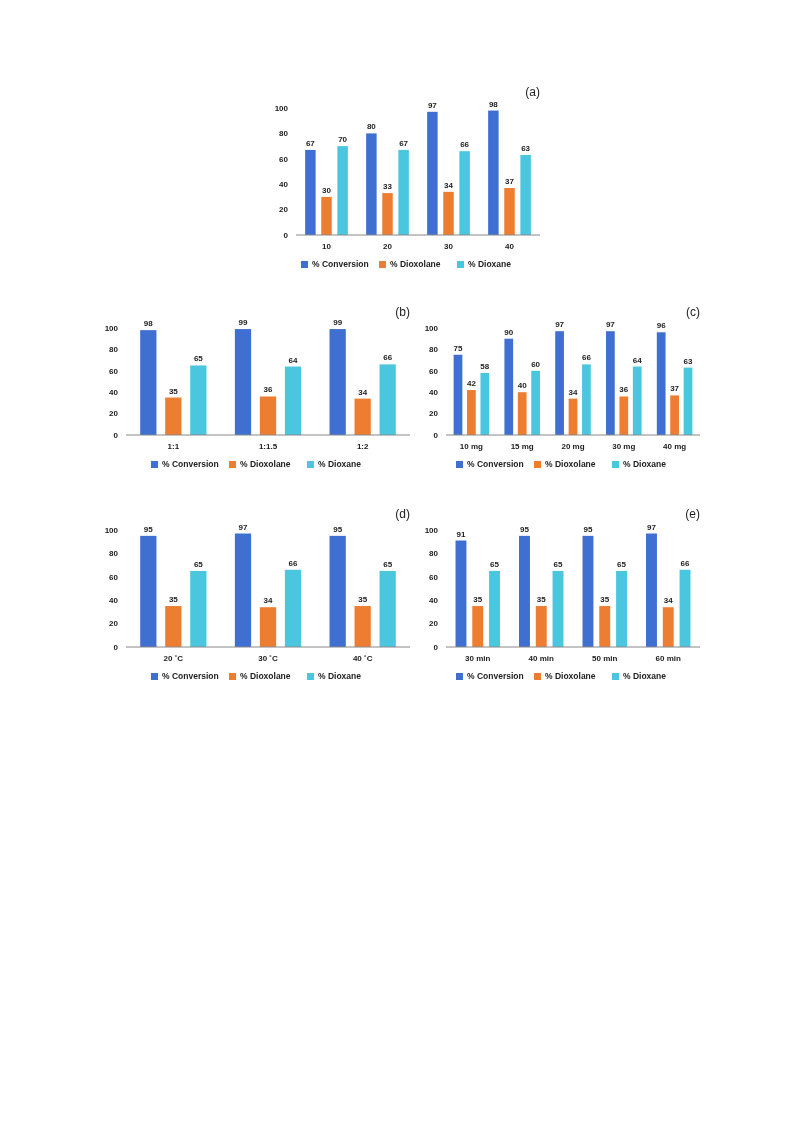 The image size is (793, 1121). I want to click on x-tick-label: 20 ˚C, so click(173, 658).